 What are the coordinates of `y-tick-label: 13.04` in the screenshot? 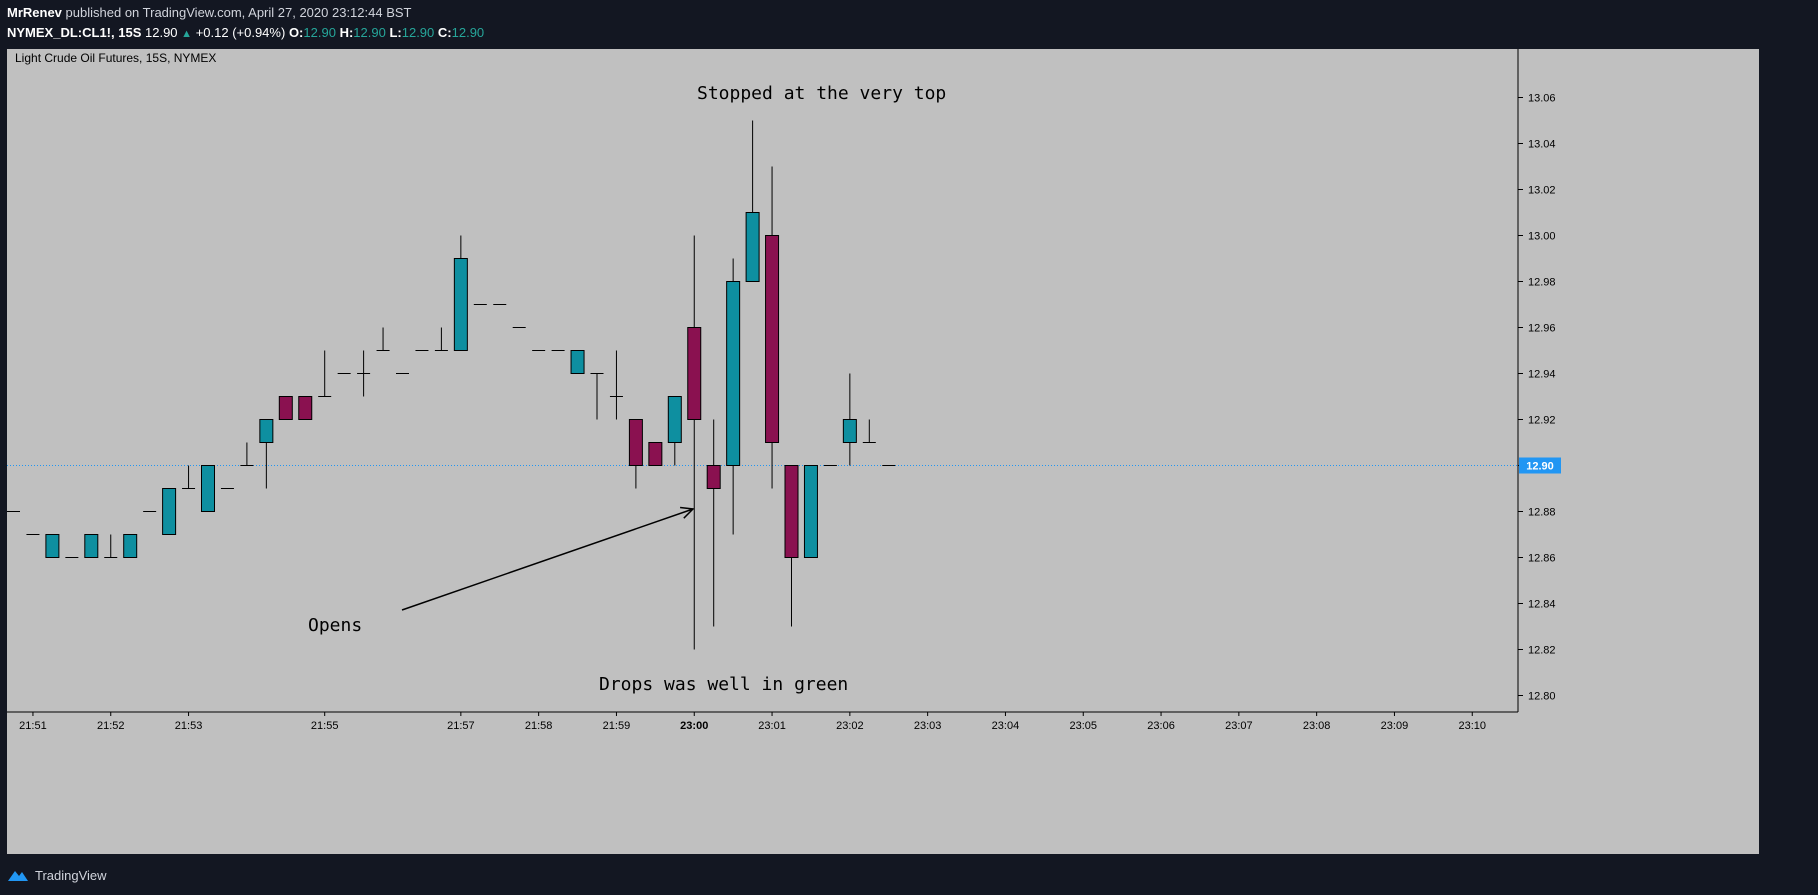 It's located at (1542, 145).